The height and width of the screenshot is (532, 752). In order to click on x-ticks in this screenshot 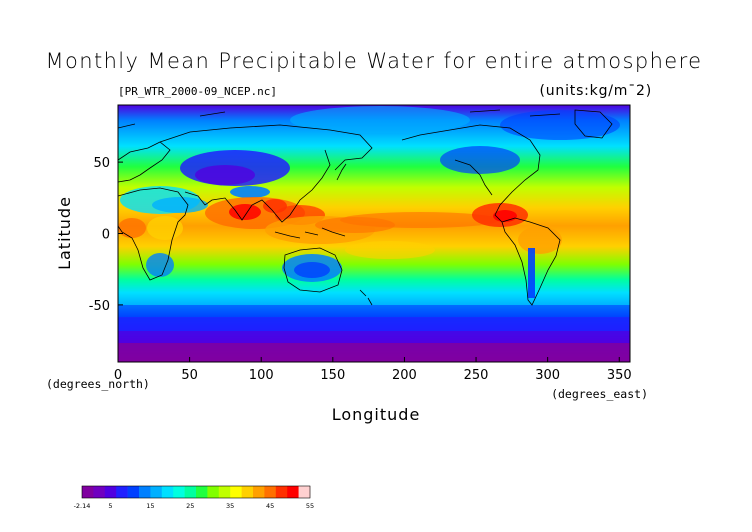, I will do `click(368, 359)`.